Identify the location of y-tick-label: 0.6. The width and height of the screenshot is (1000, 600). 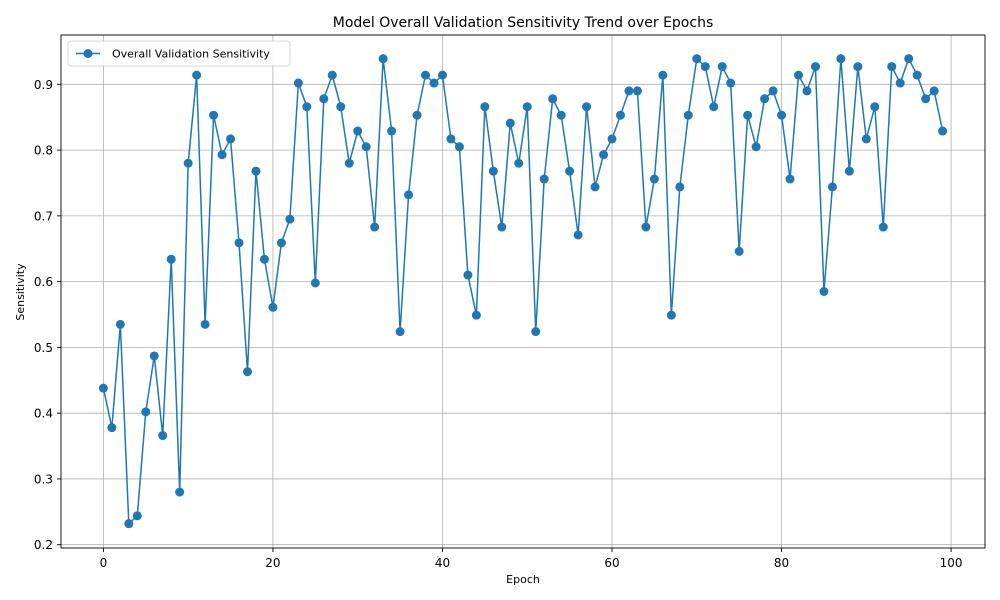
(43, 282).